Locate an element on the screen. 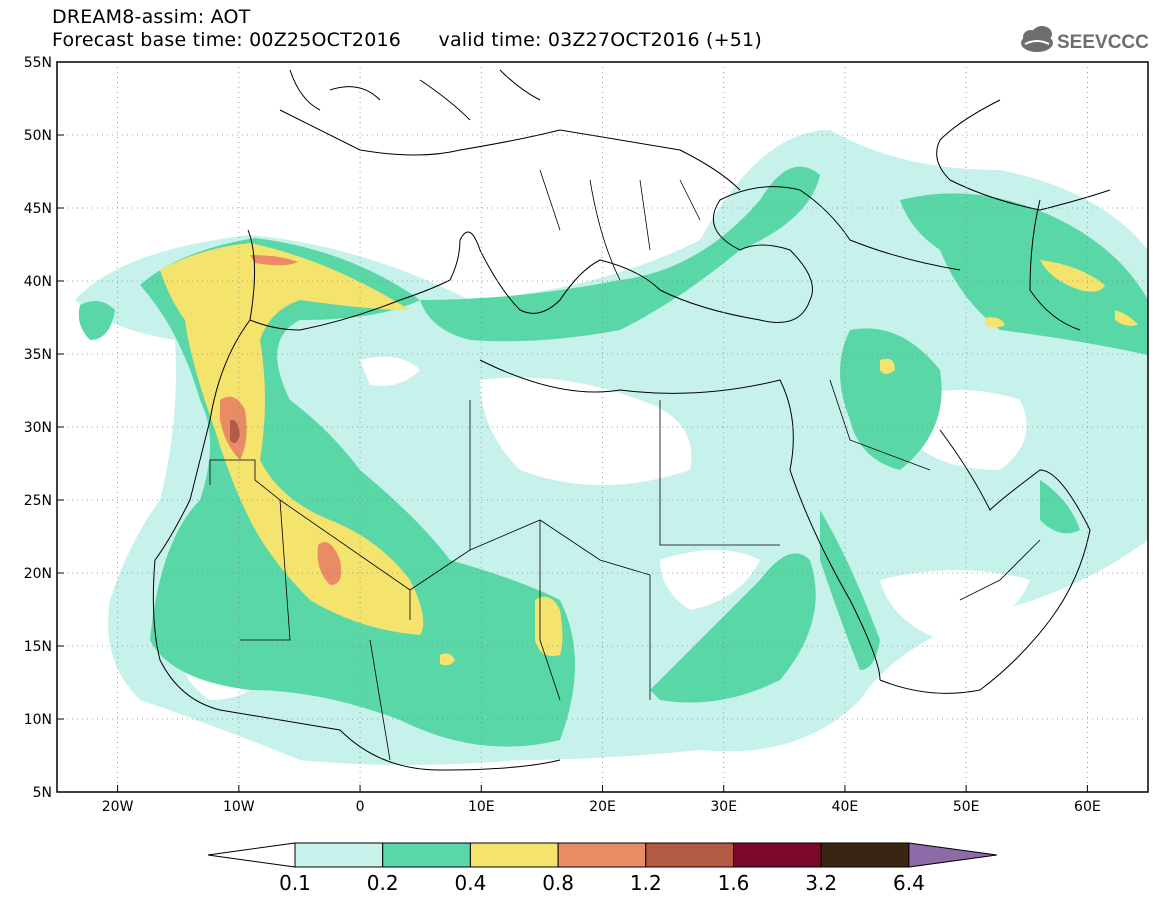 This screenshot has height=905, width=1165. chart-title: DREAM8-assim: AOT is located at coordinates (151, 17).